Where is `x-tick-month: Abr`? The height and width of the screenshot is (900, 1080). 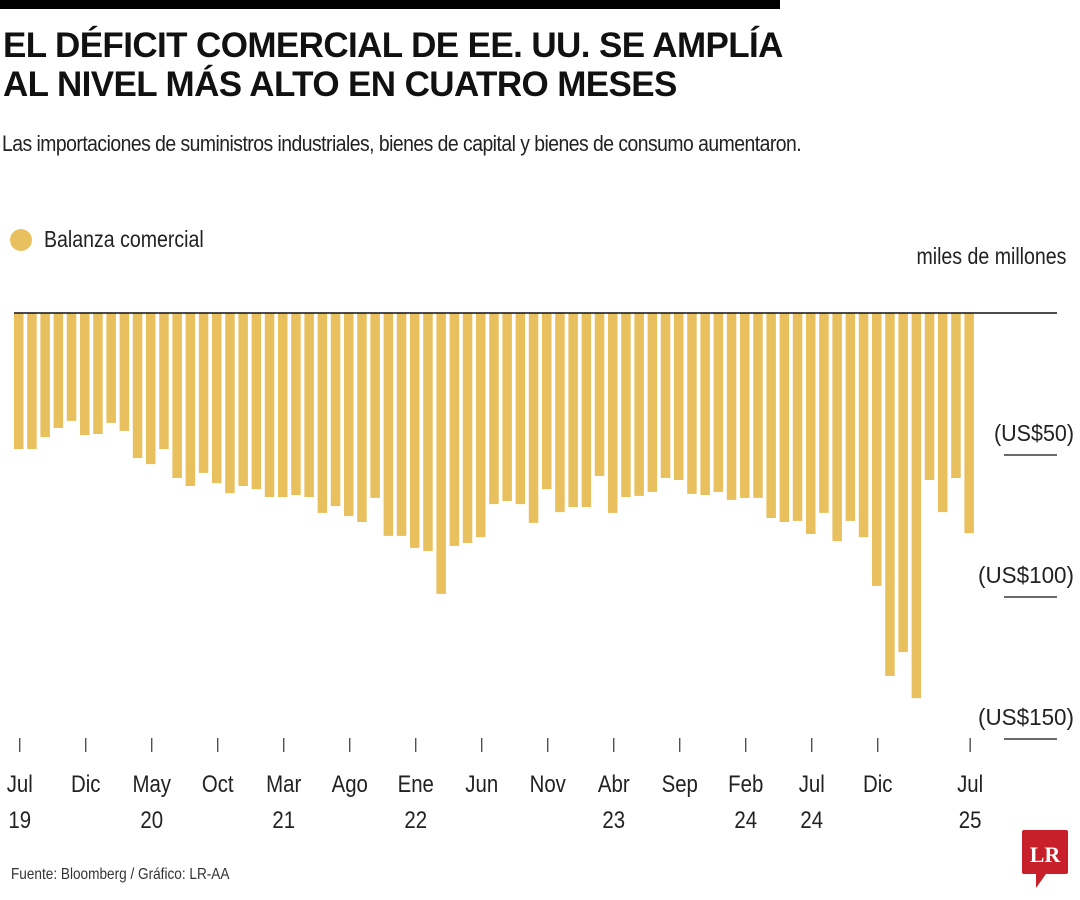
x-tick-month: Abr is located at coordinates (614, 783).